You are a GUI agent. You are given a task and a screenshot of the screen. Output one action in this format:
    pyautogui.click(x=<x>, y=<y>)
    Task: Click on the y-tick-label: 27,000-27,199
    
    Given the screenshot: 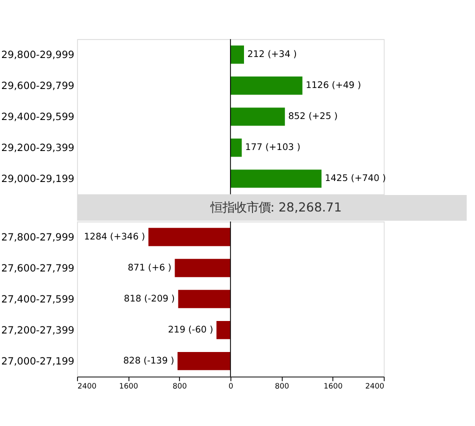 What is the action you would take?
    pyautogui.click(x=37, y=362)
    